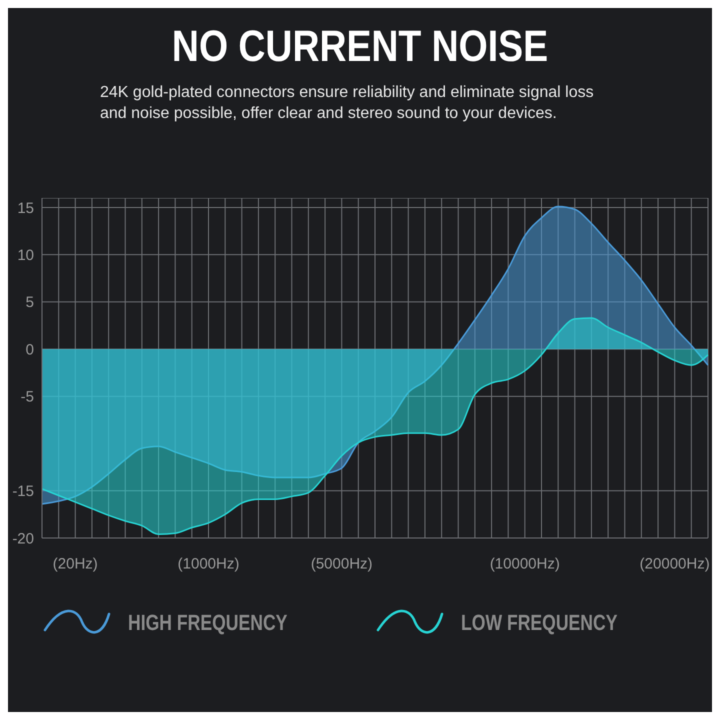  I want to click on chart-title: NO CURRENT NOISE, so click(360, 46).